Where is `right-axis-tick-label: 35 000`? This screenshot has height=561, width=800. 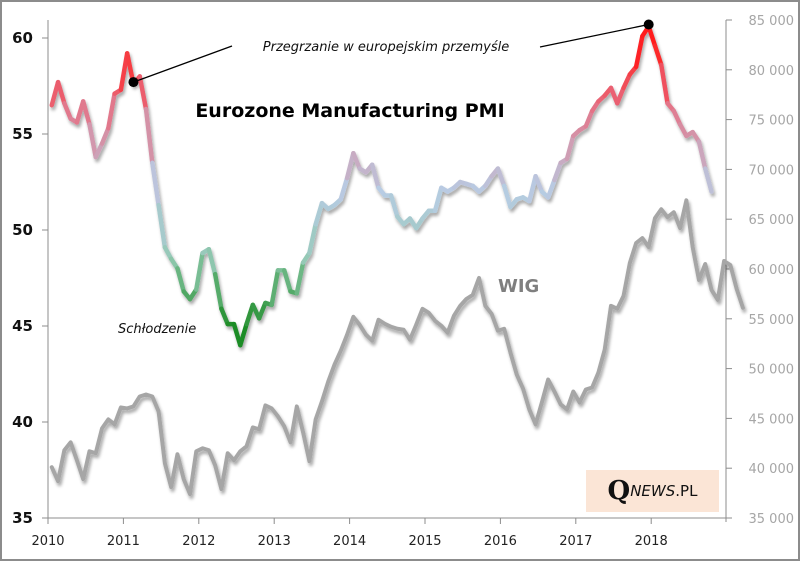 right-axis-tick-label: 35 000 is located at coordinates (772, 519).